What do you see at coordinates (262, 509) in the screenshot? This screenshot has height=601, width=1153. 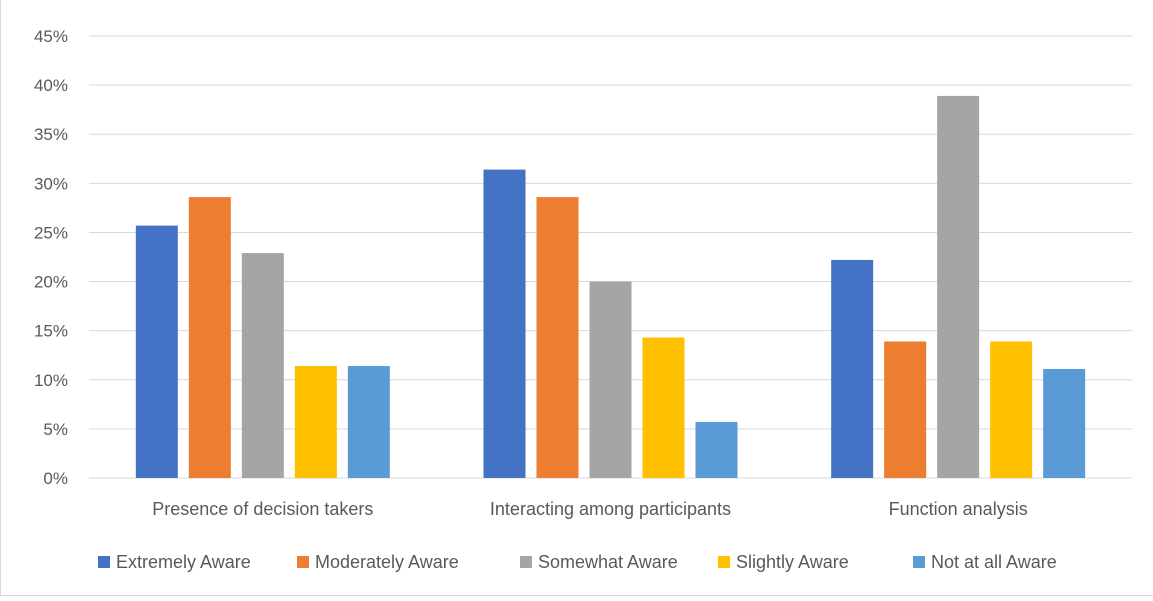 I see `x-category-label: Presence of decision takers` at bounding box center [262, 509].